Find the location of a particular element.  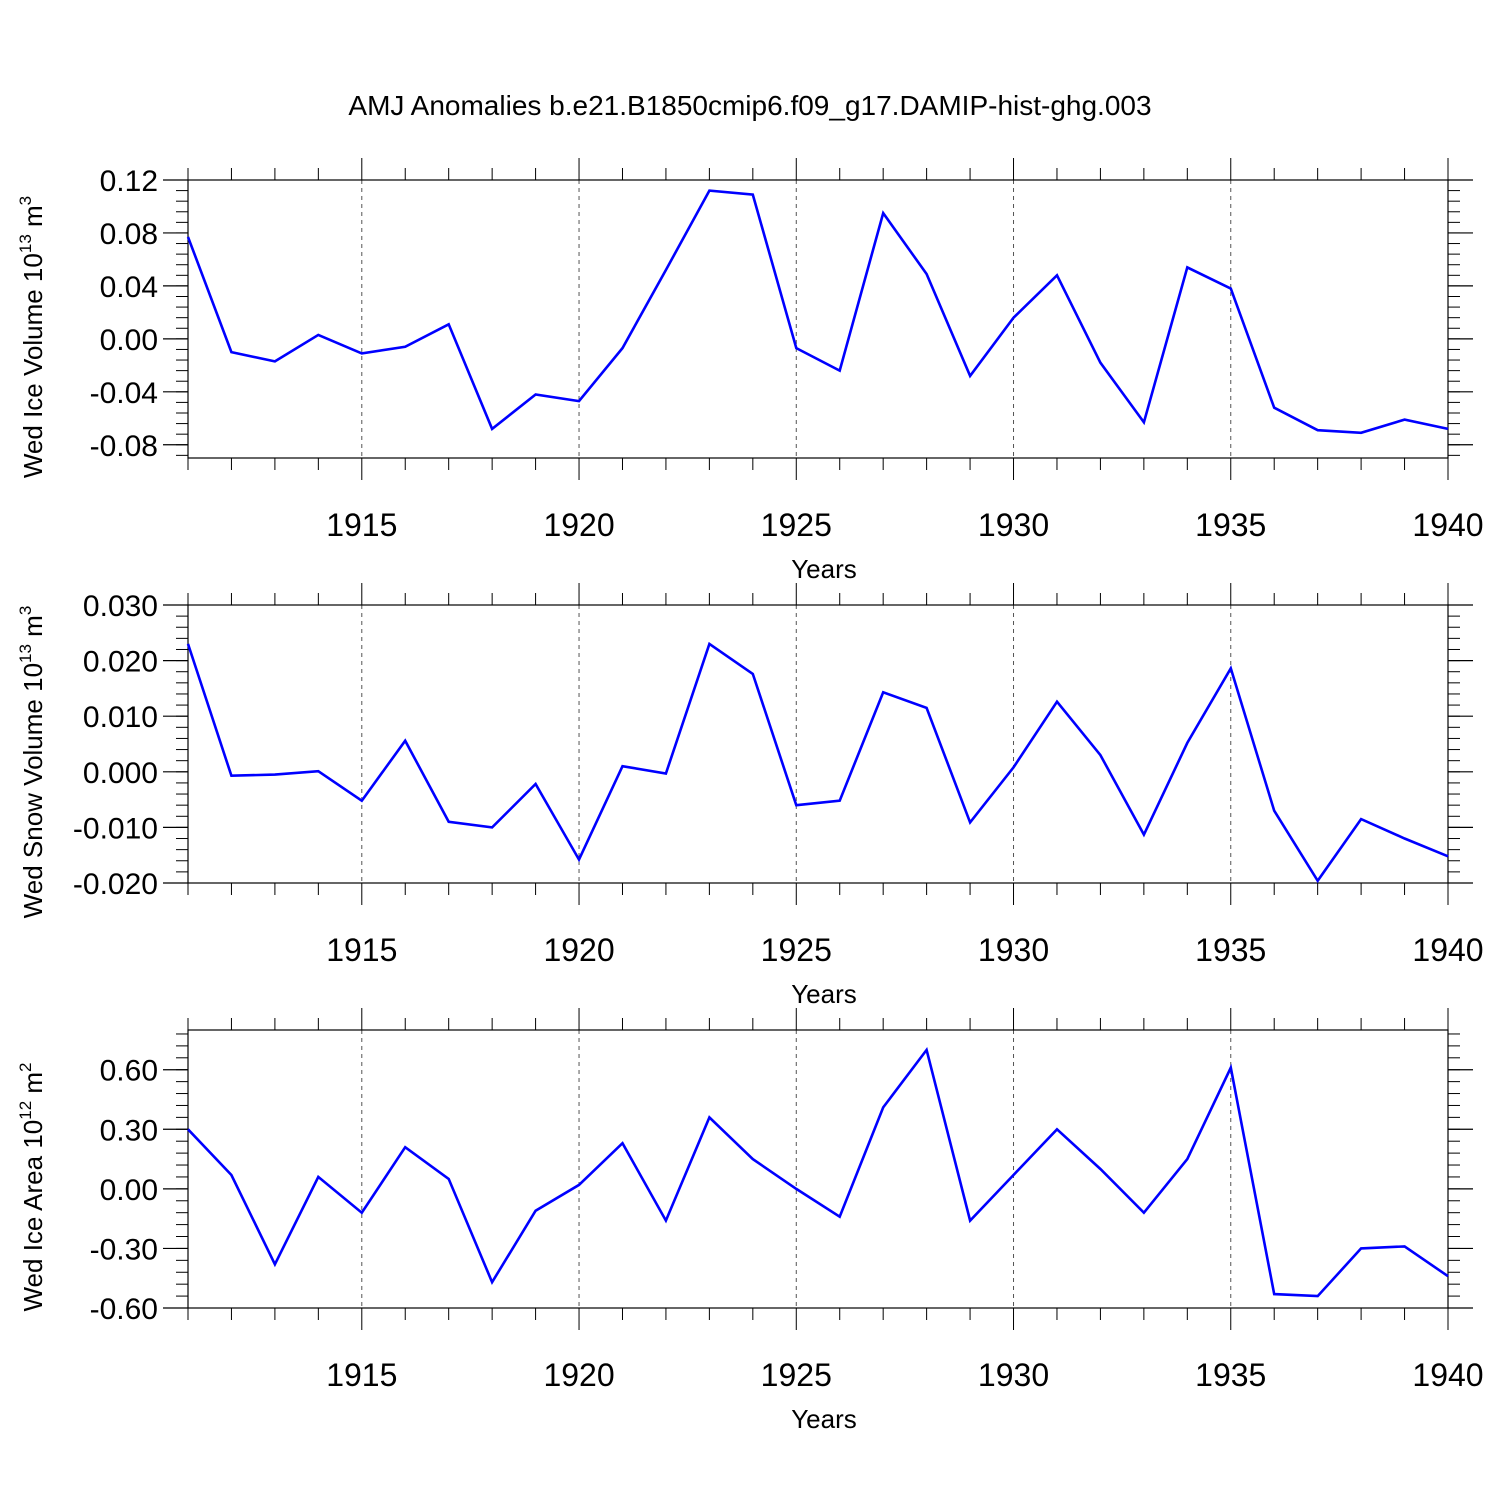

y-tick-label: 0.08 is located at coordinates (129, 234).